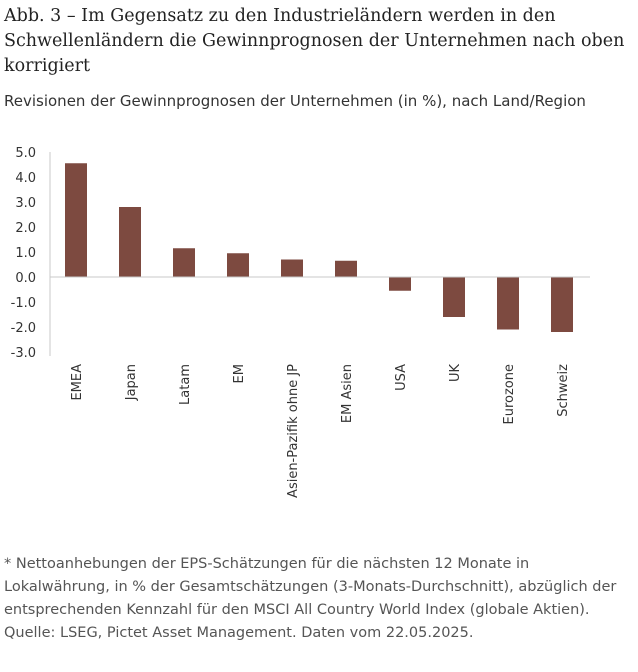 The image size is (638, 672). What do you see at coordinates (23, 328) in the screenshot?
I see `y-tick-label: -2.0` at bounding box center [23, 328].